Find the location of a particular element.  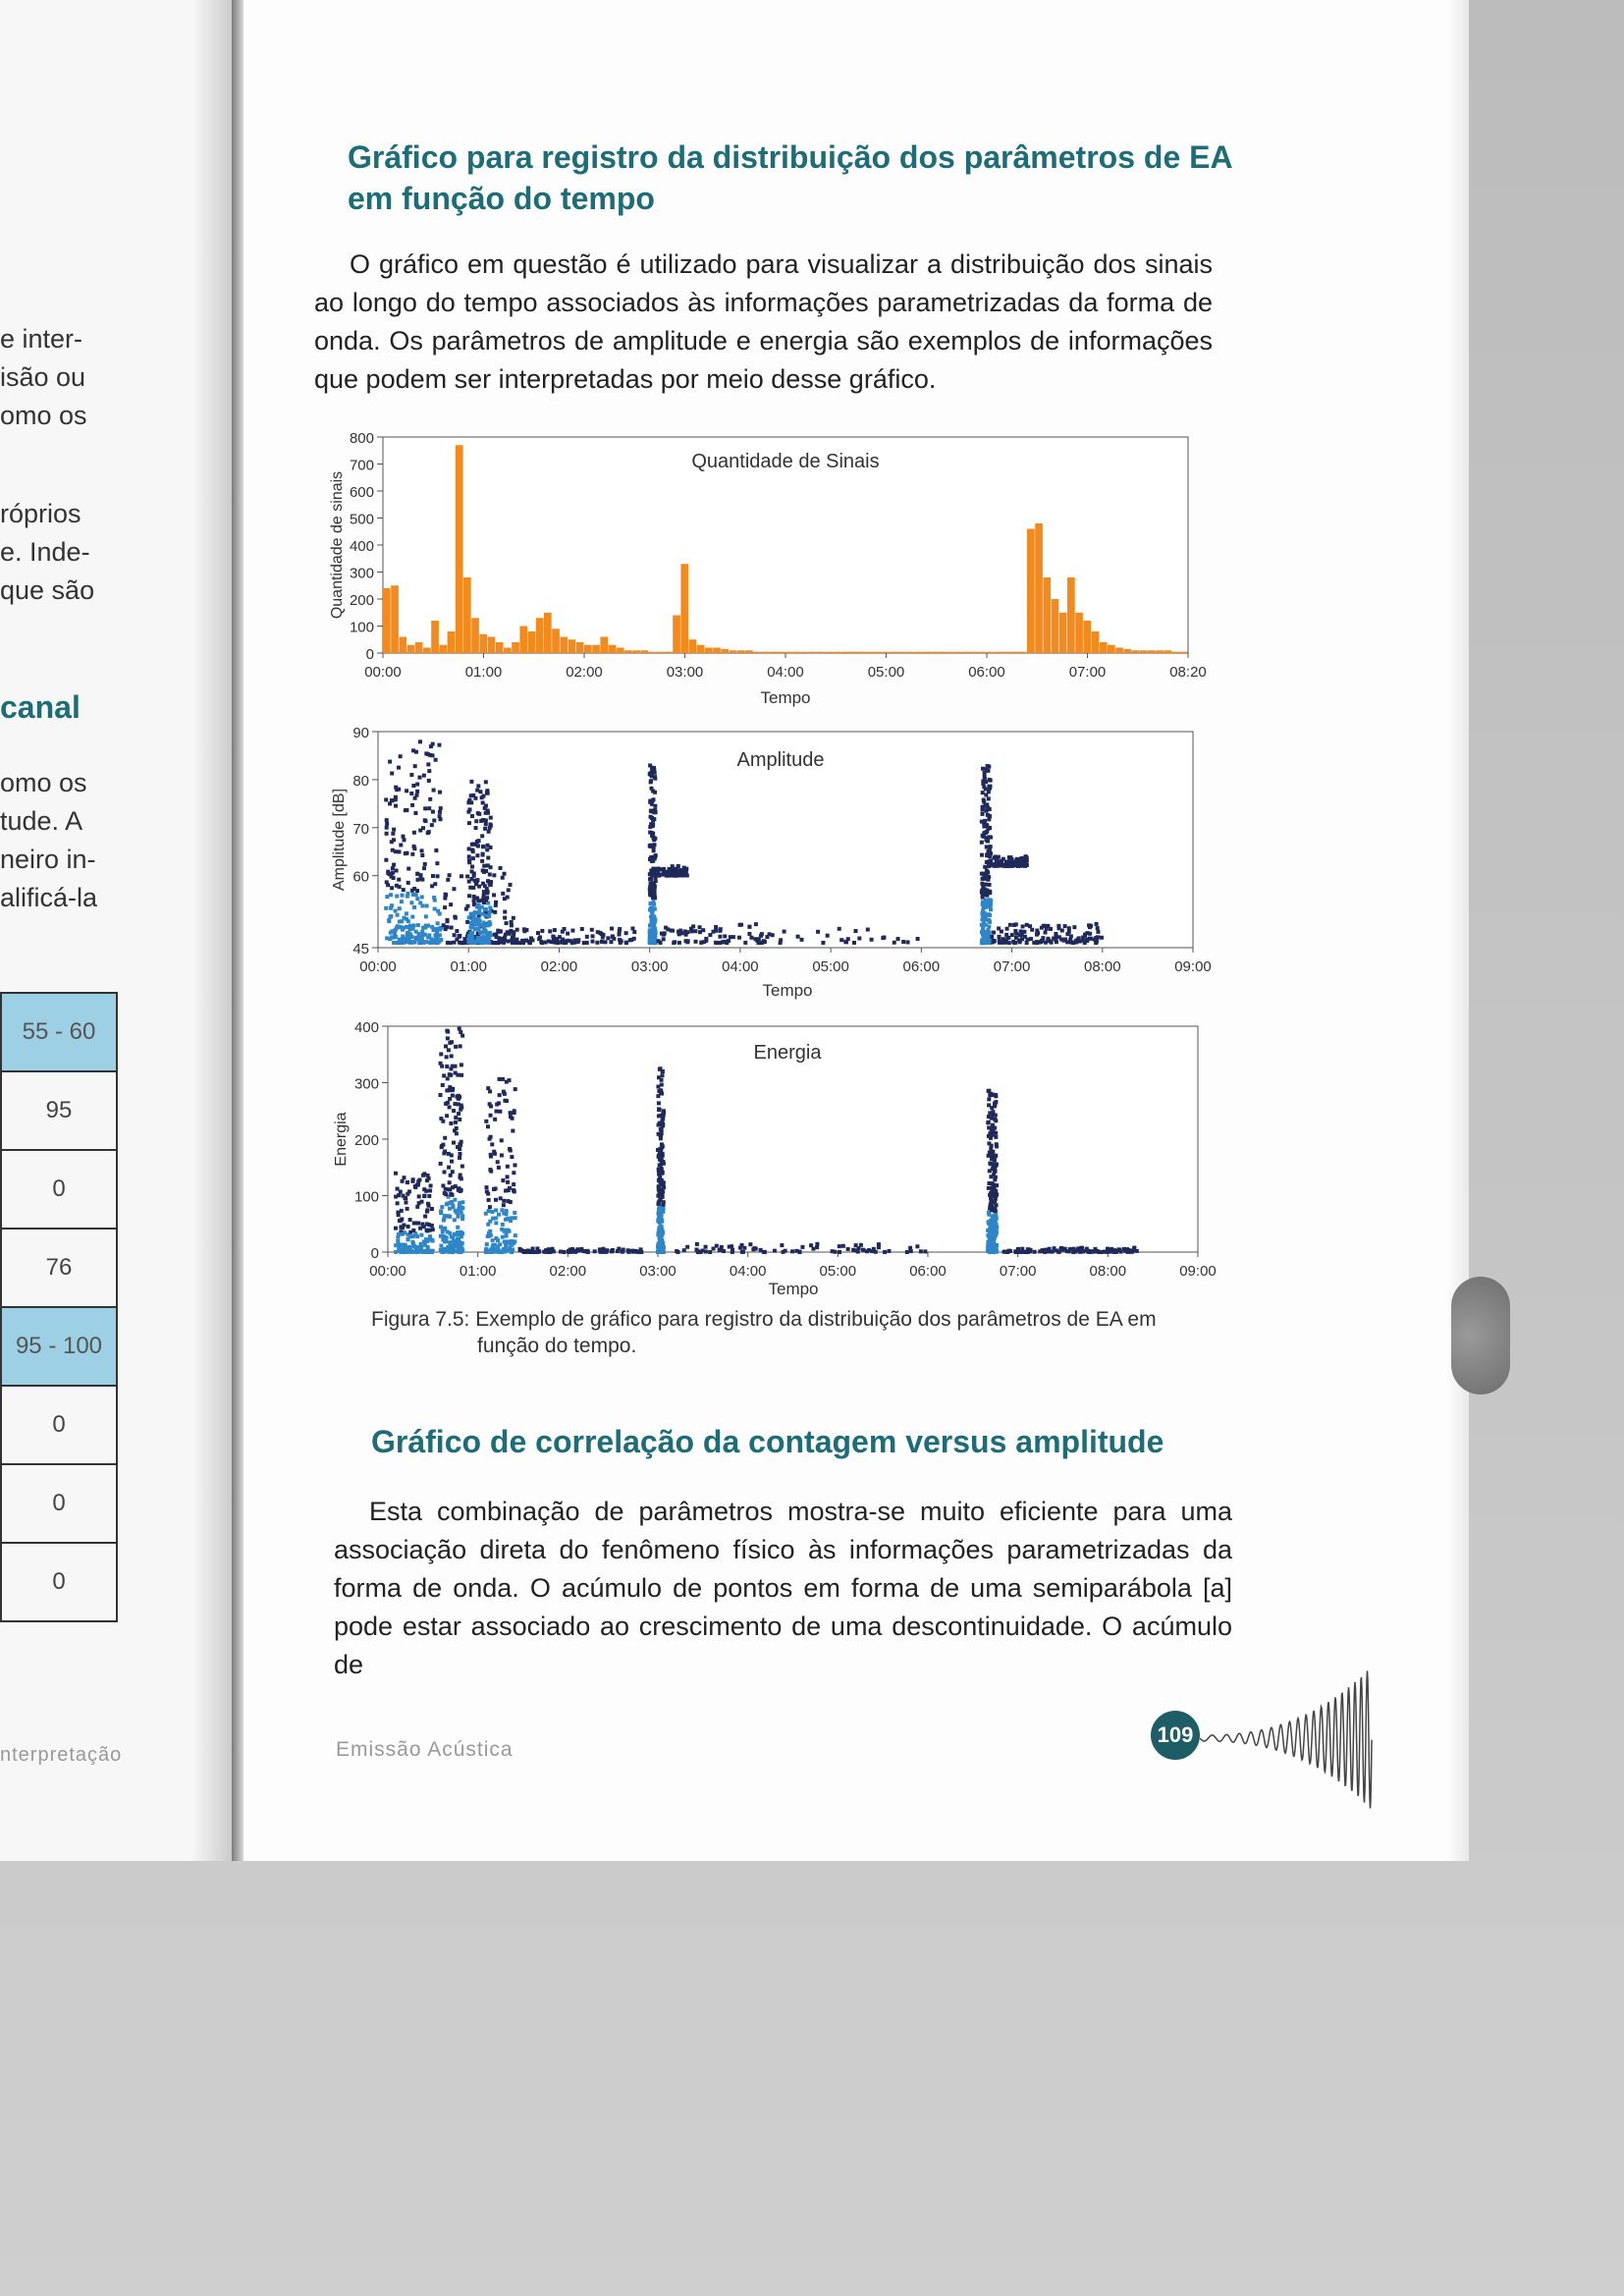

x-tick-label: 05:00 is located at coordinates (886, 672).